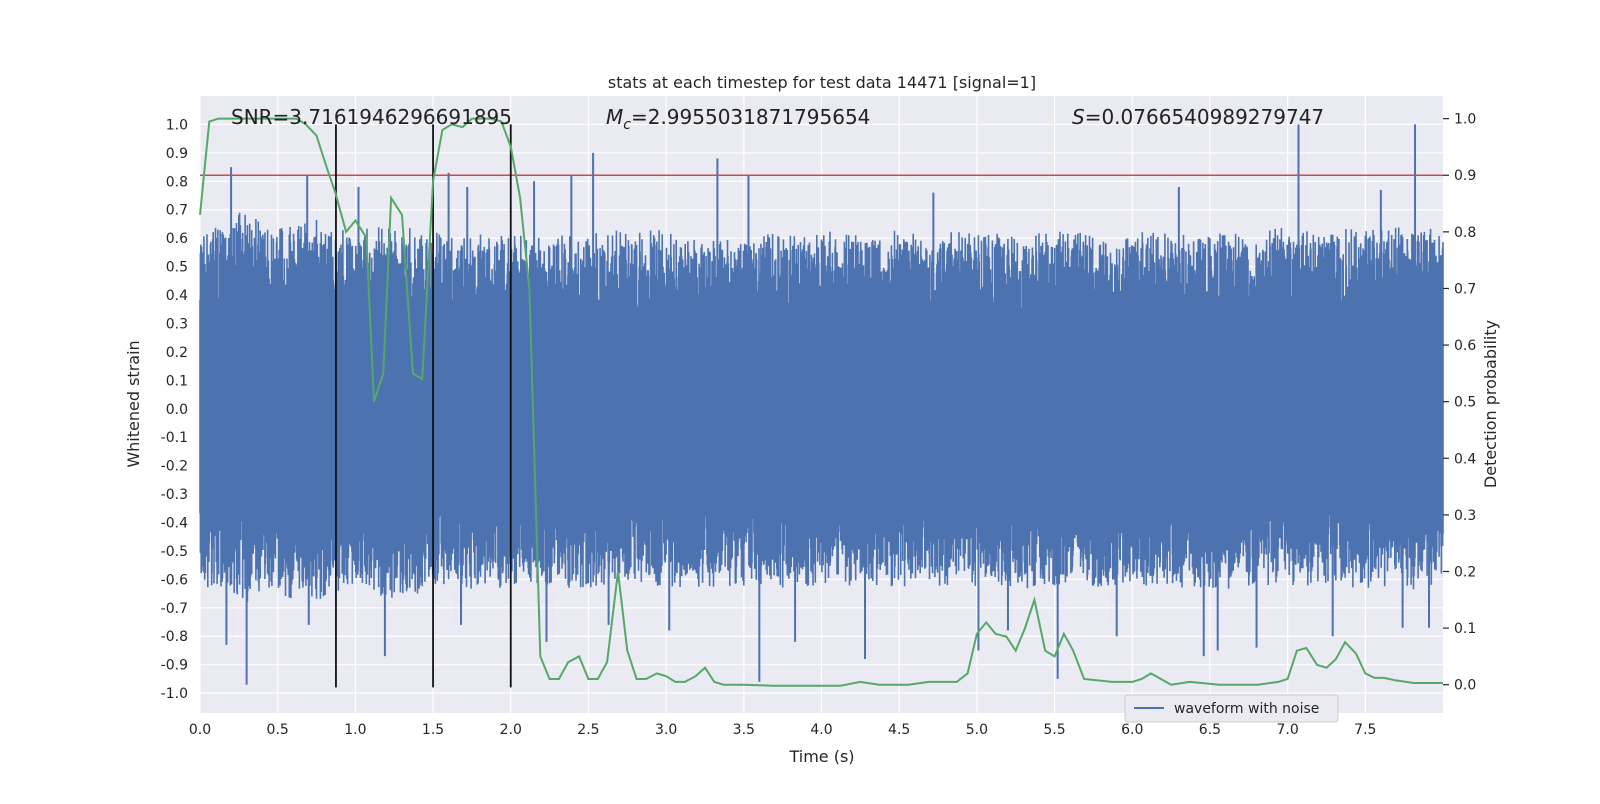 This screenshot has height=804, width=1600. Describe the element at coordinates (177, 268) in the screenshot. I see `y-tick-label: 0.5` at that location.